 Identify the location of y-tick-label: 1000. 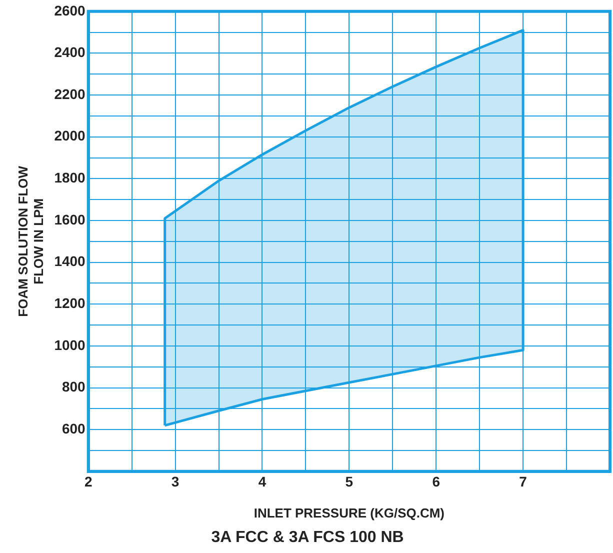
(70, 344).